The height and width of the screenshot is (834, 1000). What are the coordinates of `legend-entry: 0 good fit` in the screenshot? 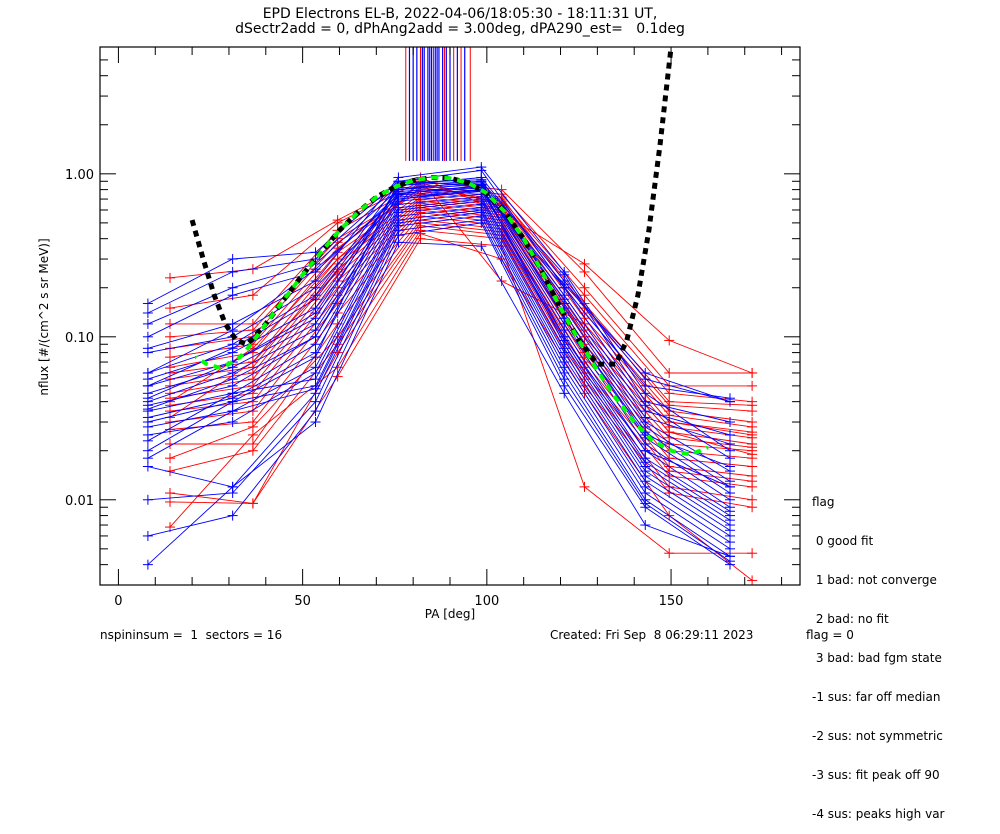 It's located at (843, 541).